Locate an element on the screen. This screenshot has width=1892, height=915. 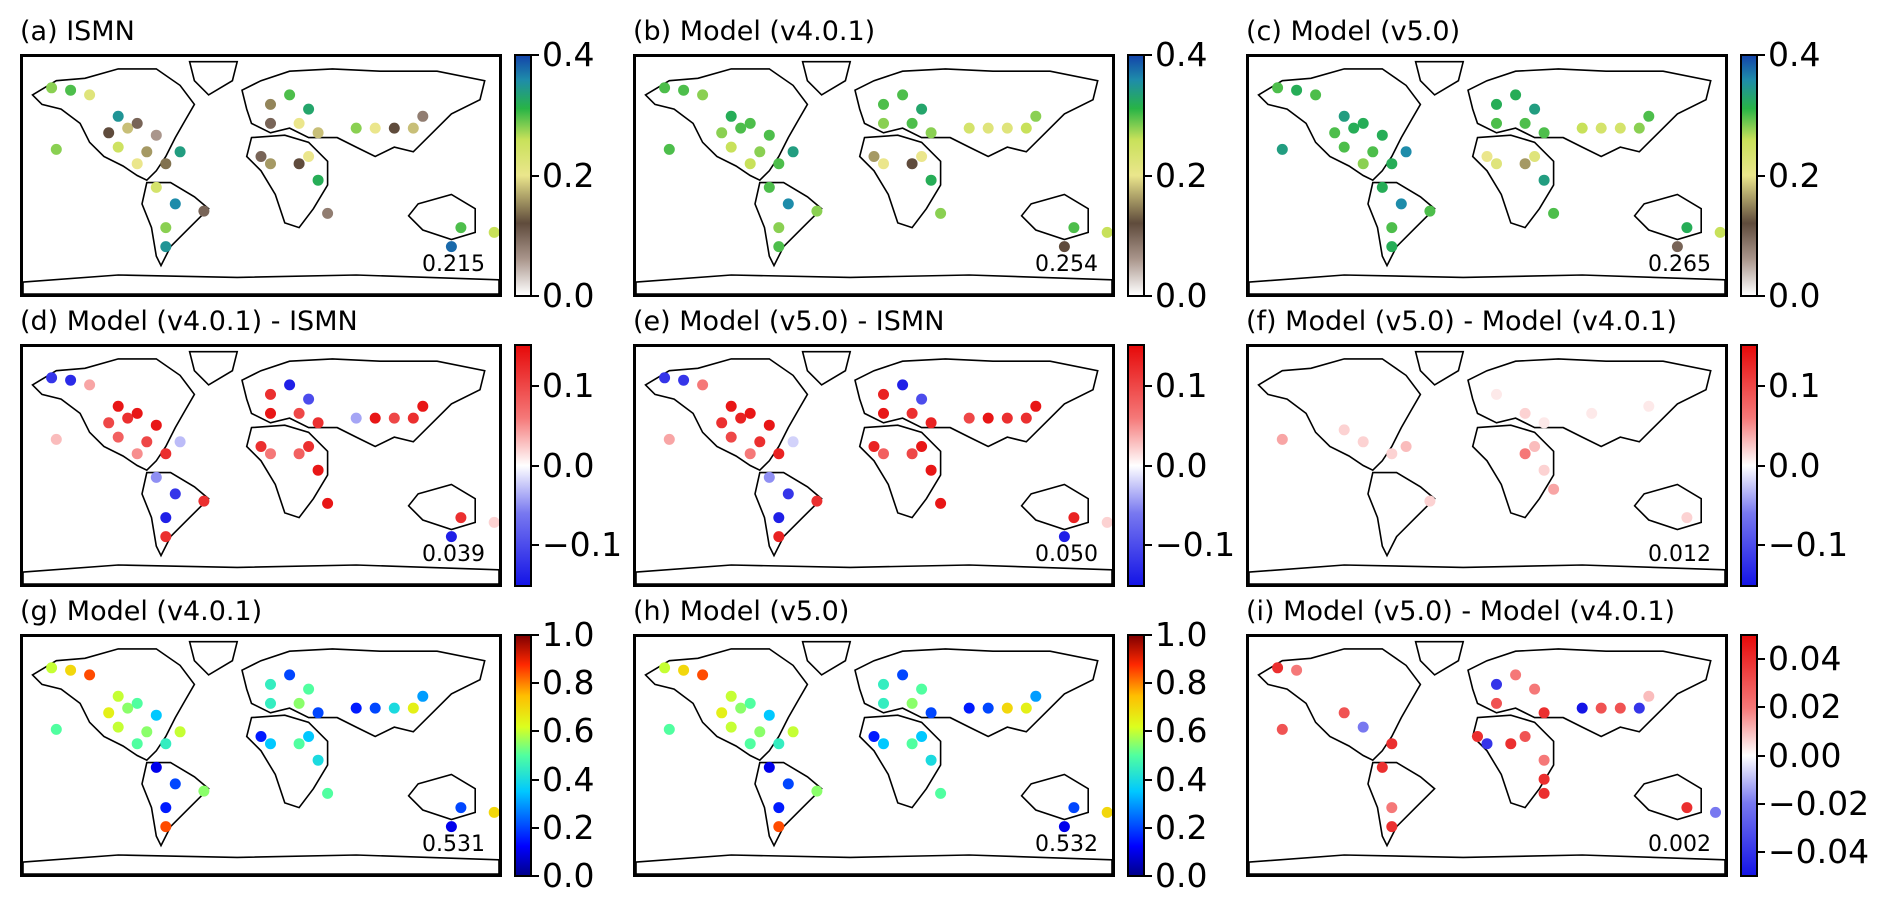
mean-value-label: 0.215 is located at coordinates (453, 264).